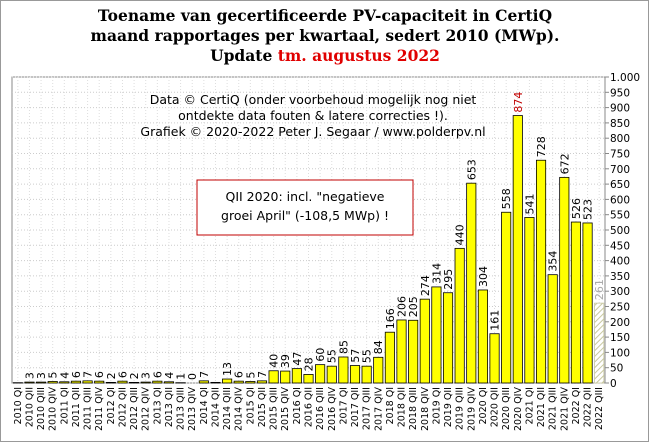  Describe the element at coordinates (413, 306) in the screenshot. I see `value-label: 205` at that location.